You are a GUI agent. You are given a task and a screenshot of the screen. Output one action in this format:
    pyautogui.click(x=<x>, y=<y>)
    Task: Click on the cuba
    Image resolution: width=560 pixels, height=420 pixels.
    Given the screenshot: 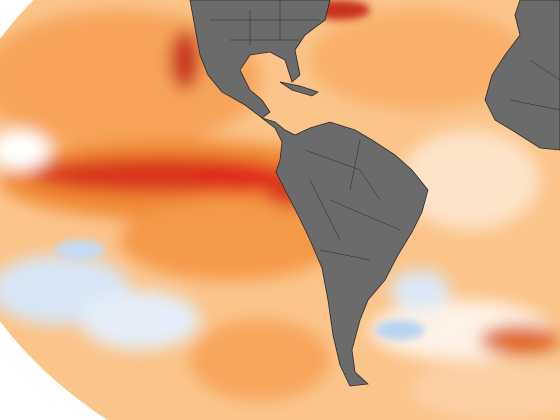 What is the action you would take?
    pyautogui.click(x=299, y=89)
    